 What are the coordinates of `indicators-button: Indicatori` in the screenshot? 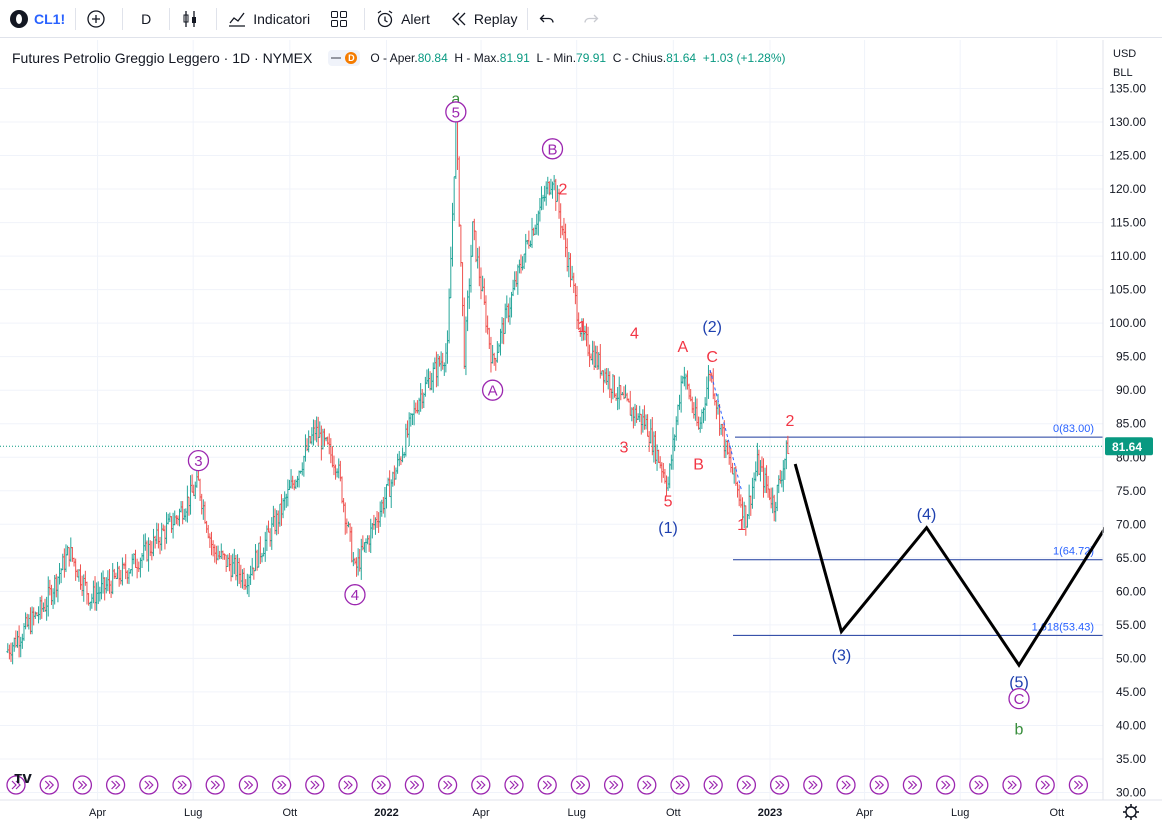 It's located at (268, 19).